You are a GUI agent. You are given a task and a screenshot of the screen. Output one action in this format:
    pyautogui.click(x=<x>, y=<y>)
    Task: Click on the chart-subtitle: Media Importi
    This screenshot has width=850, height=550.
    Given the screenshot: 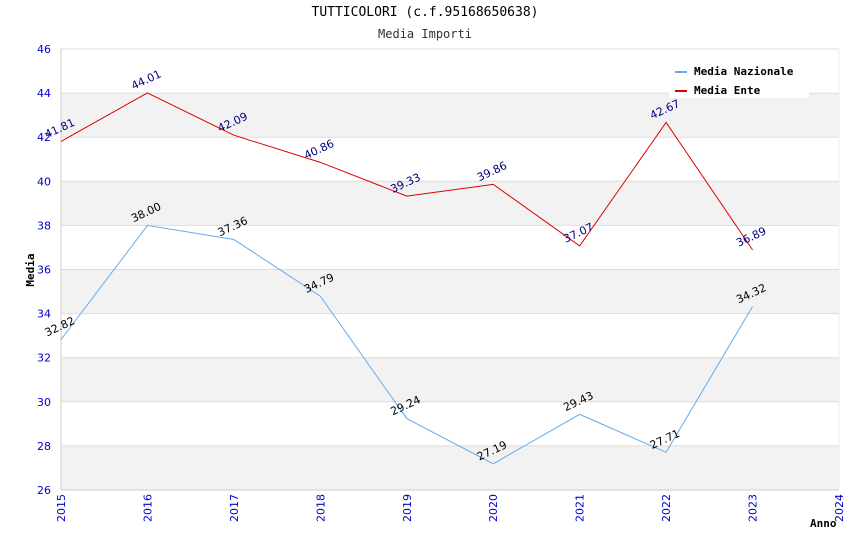 What is the action you would take?
    pyautogui.click(x=425, y=34)
    